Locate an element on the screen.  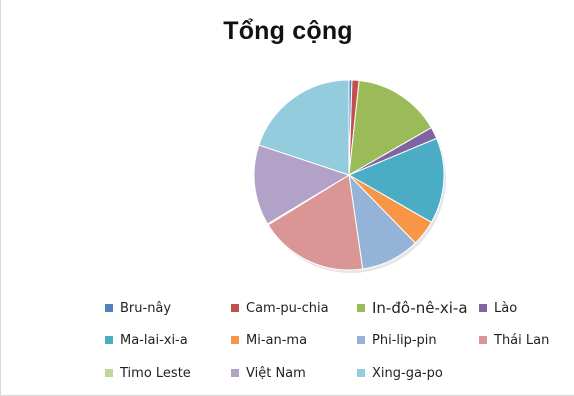
legend-item: Timo Leste is located at coordinates (148, 373).